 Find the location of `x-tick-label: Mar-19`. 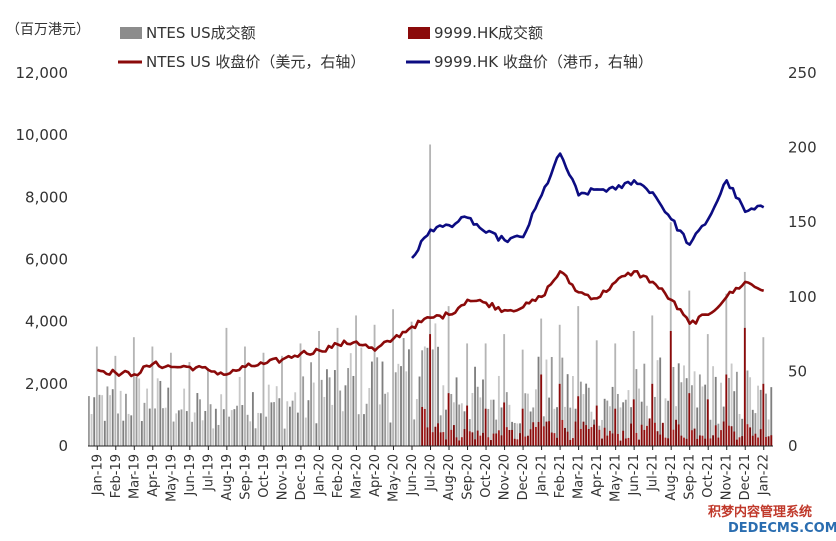

x-tick-label: Mar-19 is located at coordinates (134, 476).